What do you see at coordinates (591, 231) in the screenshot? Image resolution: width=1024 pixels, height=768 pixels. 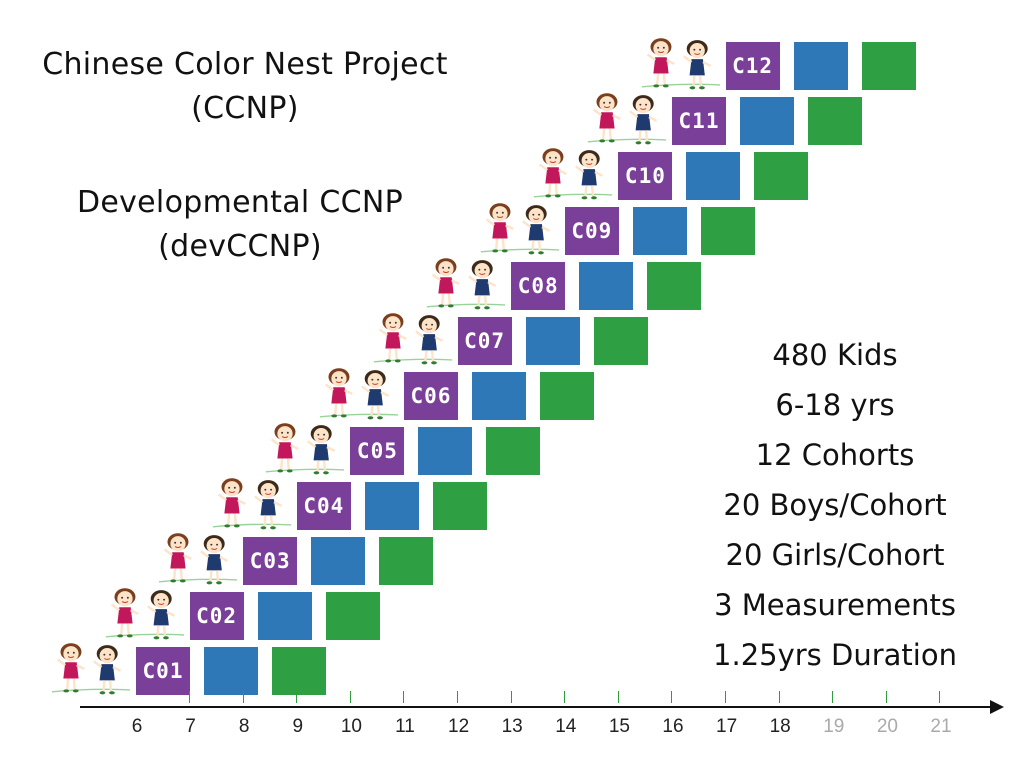 I see `cohort-label: C09` at bounding box center [591, 231].